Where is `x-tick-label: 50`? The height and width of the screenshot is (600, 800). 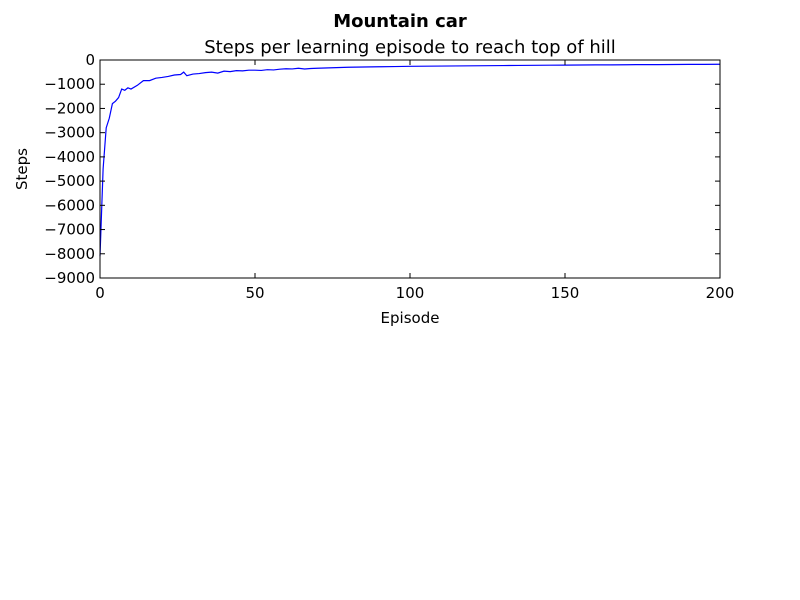 x-tick-label: 50 is located at coordinates (254, 293).